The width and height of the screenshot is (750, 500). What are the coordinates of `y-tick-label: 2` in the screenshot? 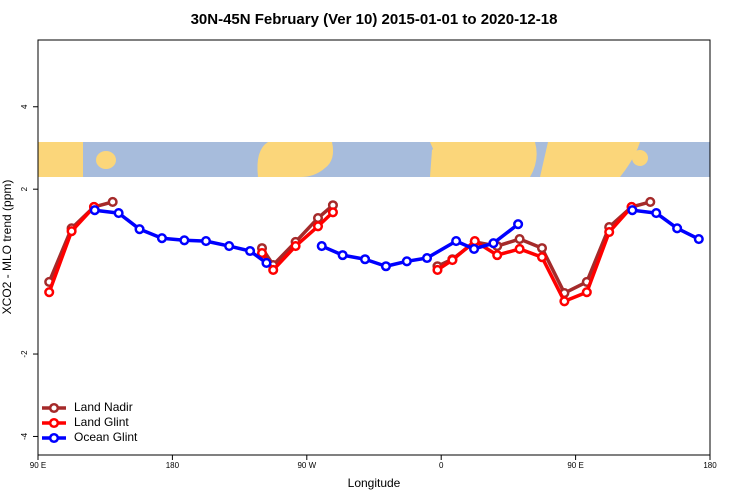 It's located at (24, 188).